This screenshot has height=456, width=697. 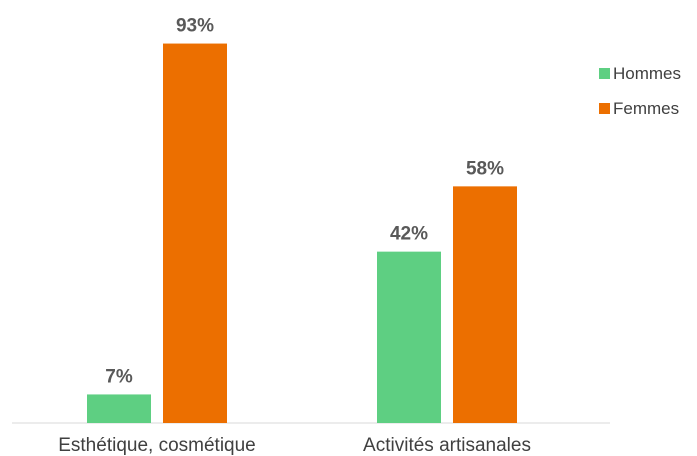 What do you see at coordinates (409, 234) in the screenshot?
I see `data-label-hommes-activites-artisanales: 42%` at bounding box center [409, 234].